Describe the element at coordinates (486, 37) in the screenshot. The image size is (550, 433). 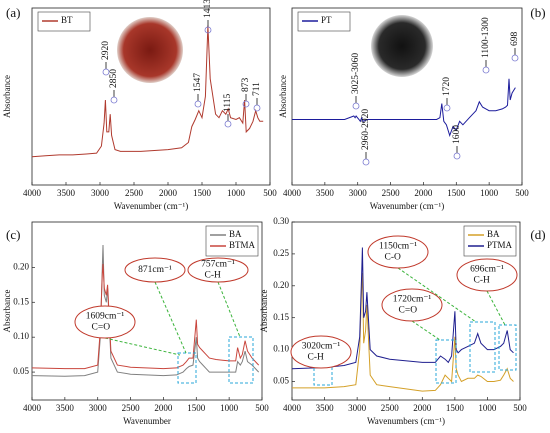
I see `peak-label: 1100-1300` at that location.